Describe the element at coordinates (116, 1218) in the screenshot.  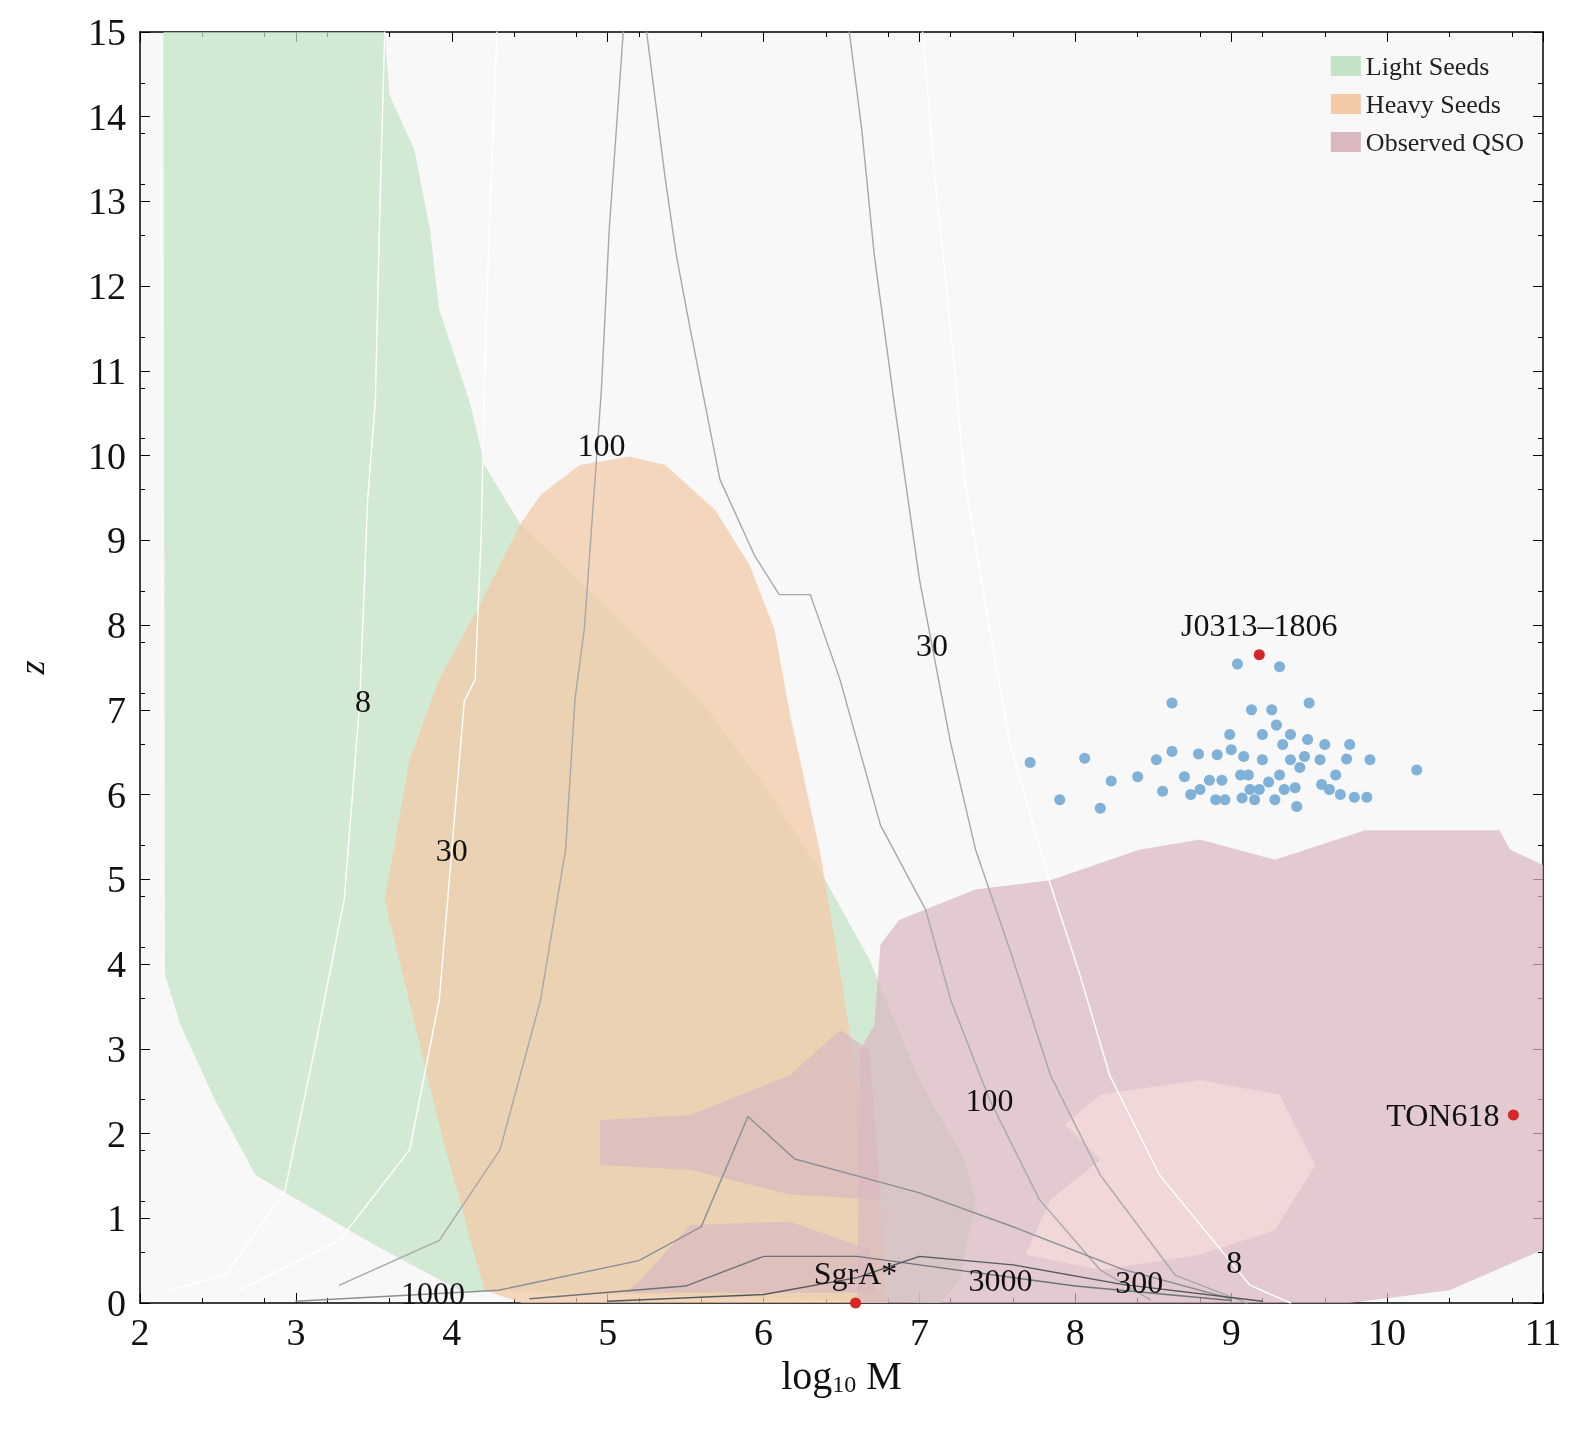
I see `y-tick-label: 1` at that location.